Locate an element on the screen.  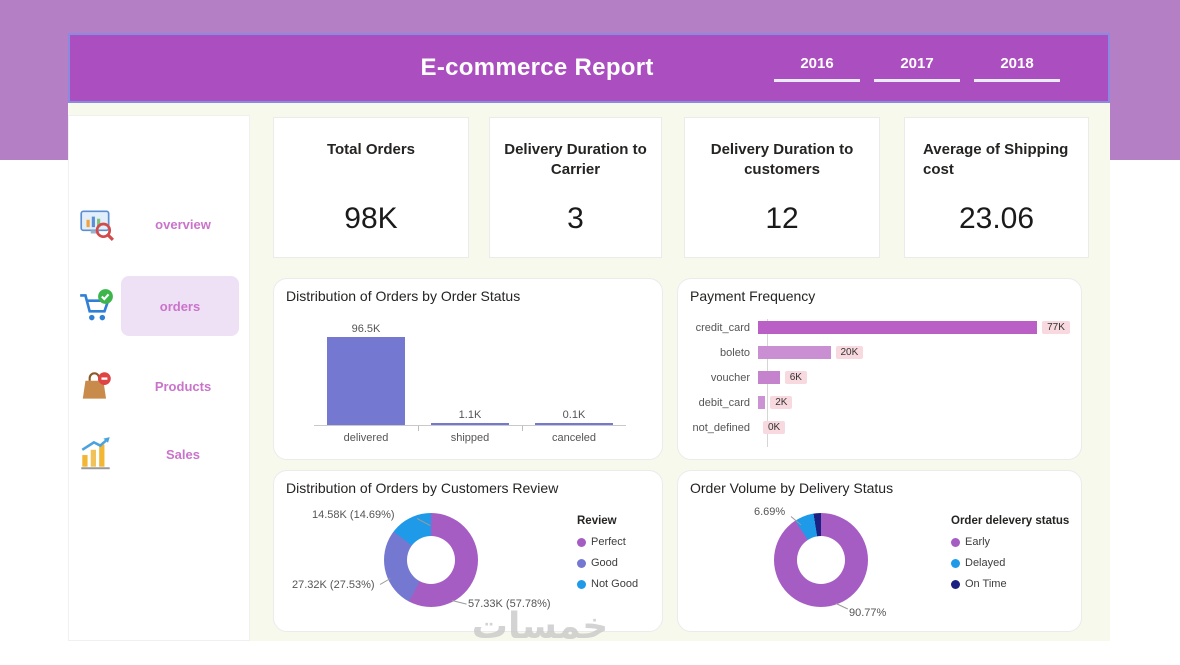
bar-value-label: 1.1K is located at coordinates (470, 415).